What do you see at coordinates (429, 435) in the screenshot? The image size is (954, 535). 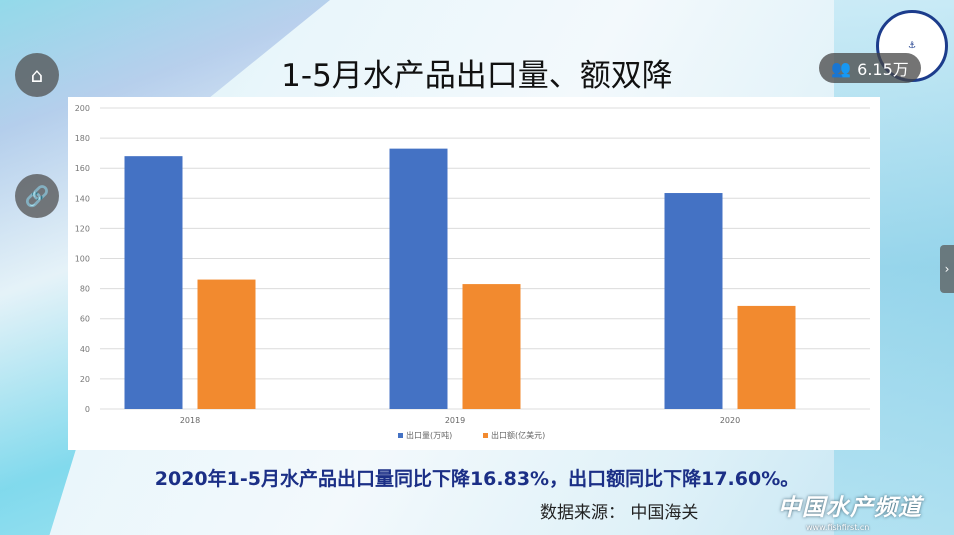 I see `legend-label: 出口量(万吨)` at bounding box center [429, 435].